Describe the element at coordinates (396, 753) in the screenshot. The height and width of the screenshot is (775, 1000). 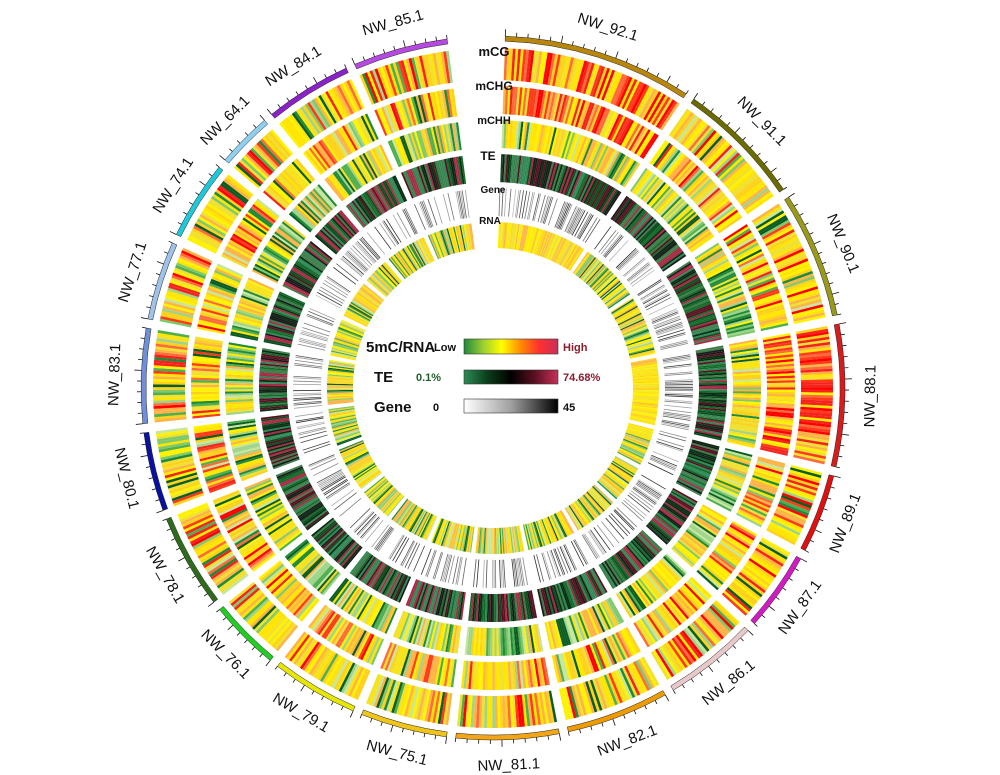
I see `chromosome-label-nw-75-1: NW_75.1` at that location.